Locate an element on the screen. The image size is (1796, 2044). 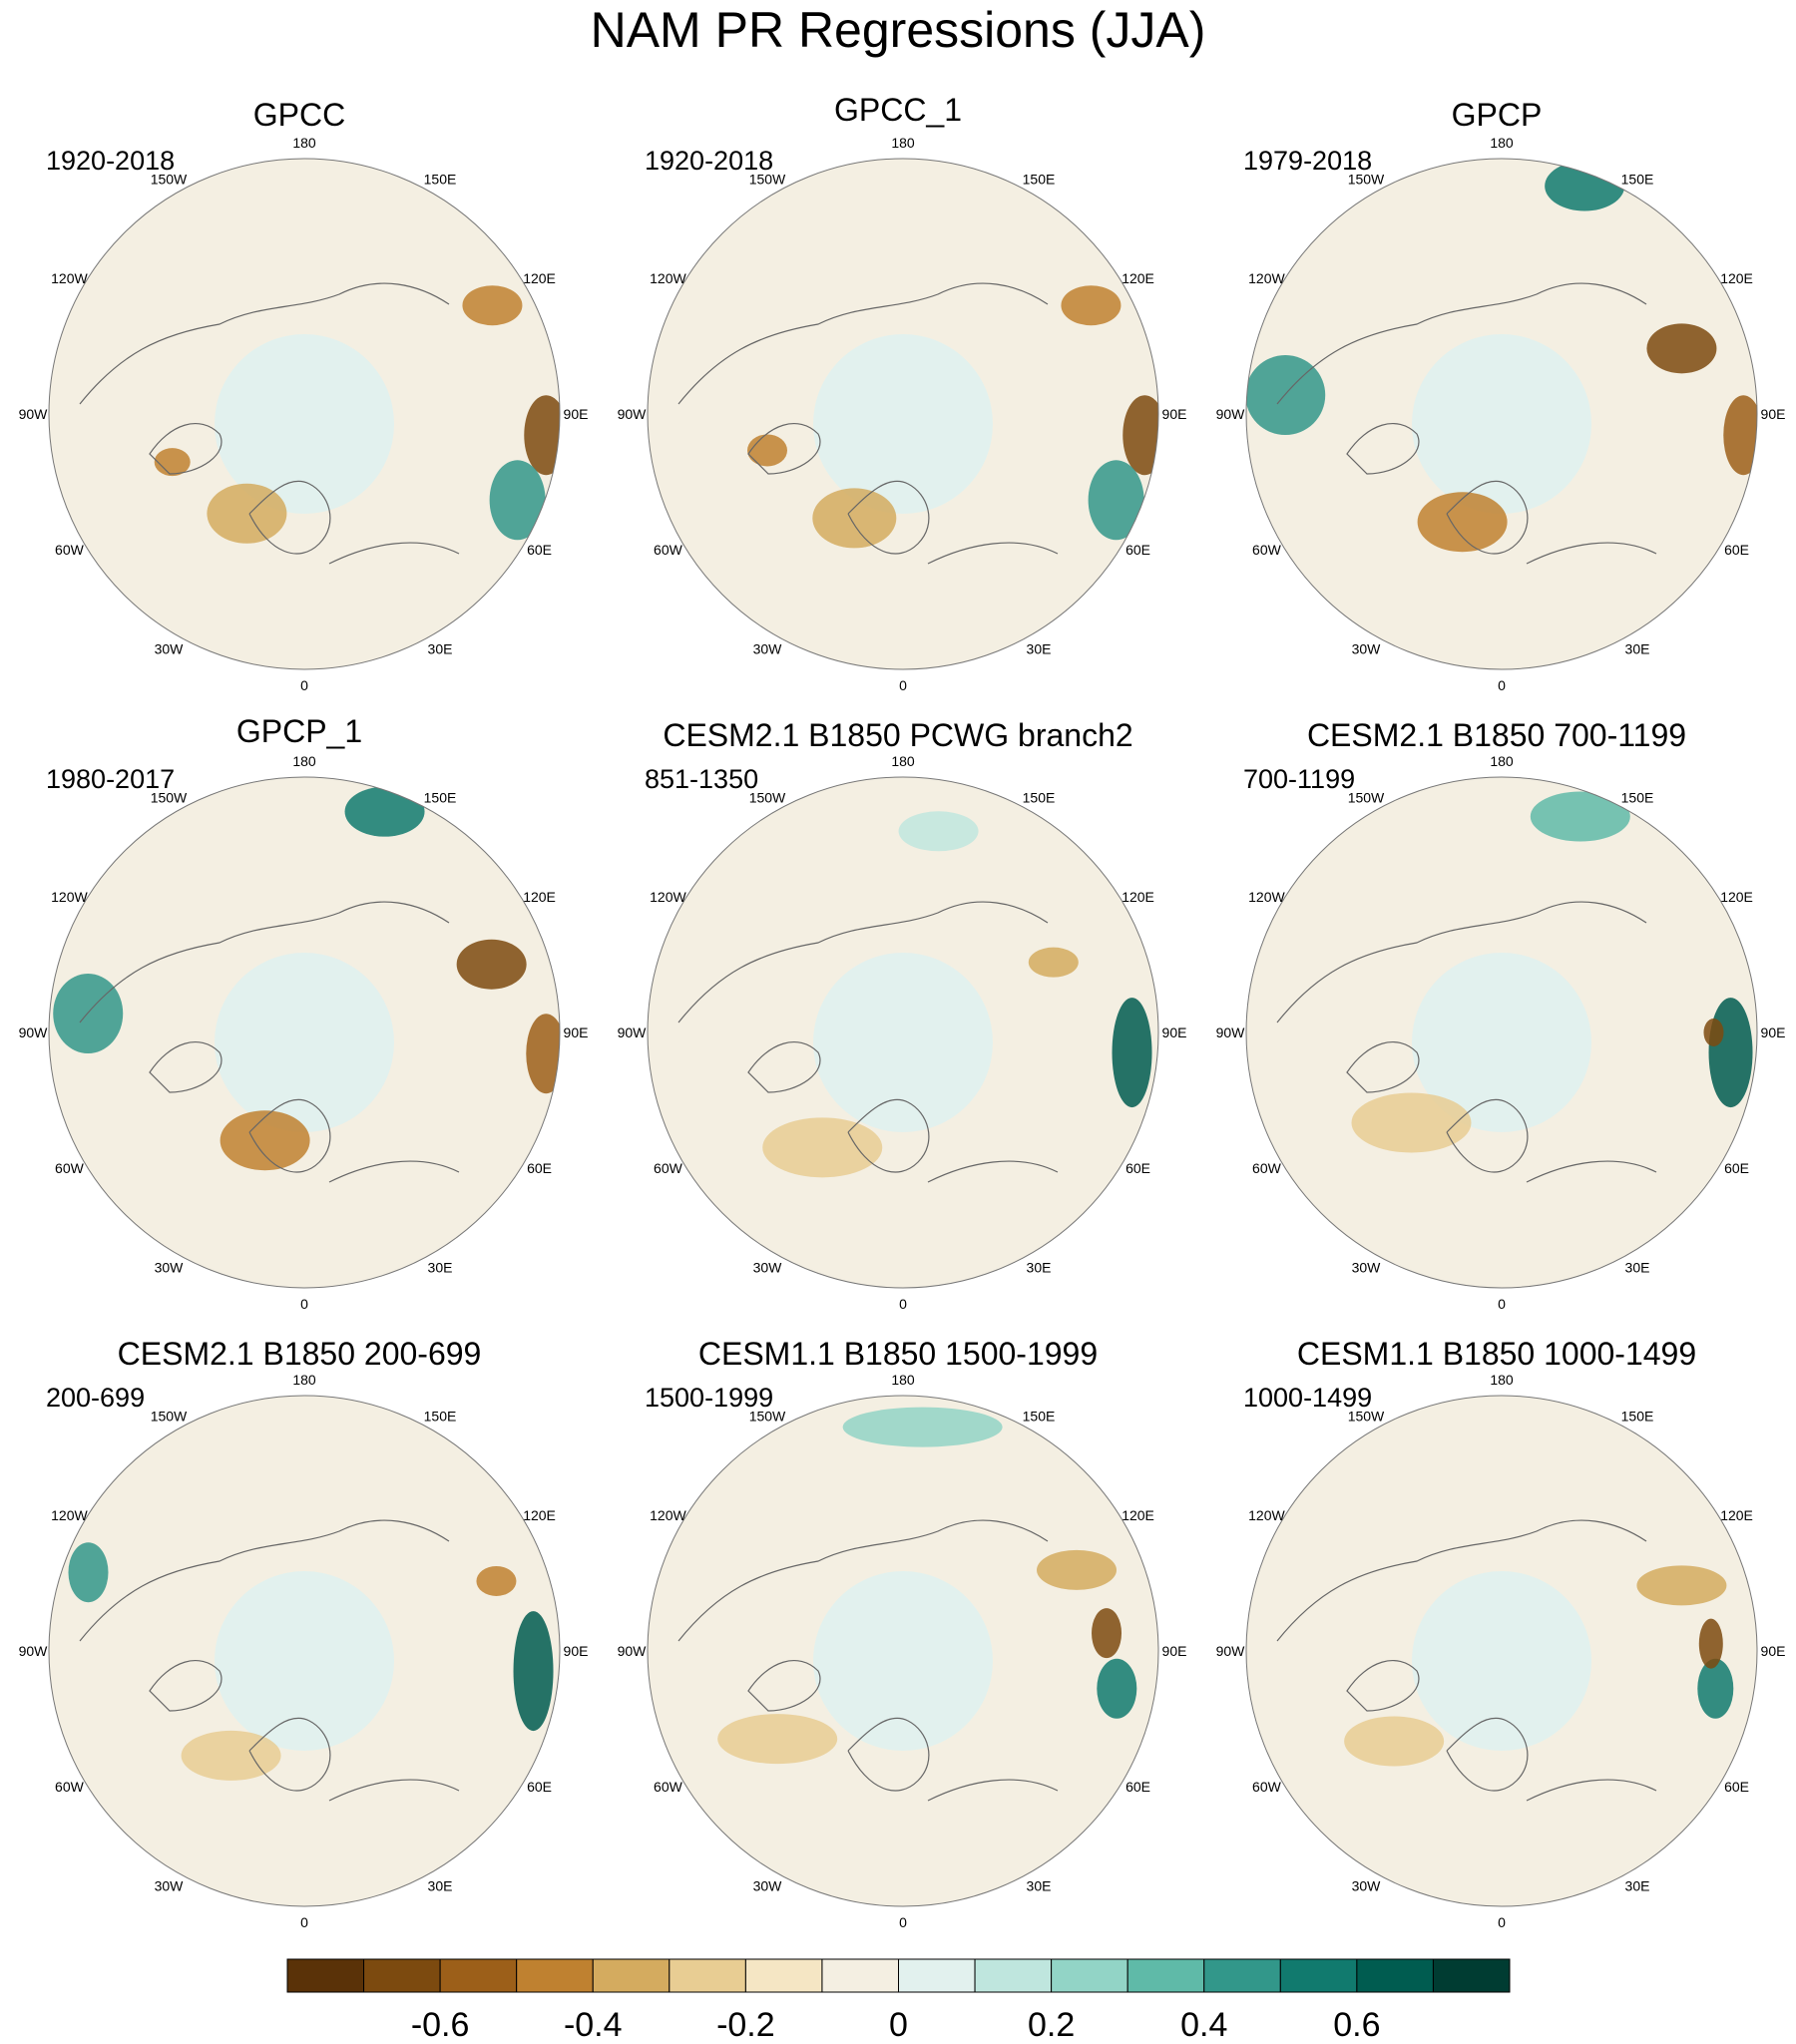
colorbar-tick-label: 0.6 is located at coordinates (1357, 2025).